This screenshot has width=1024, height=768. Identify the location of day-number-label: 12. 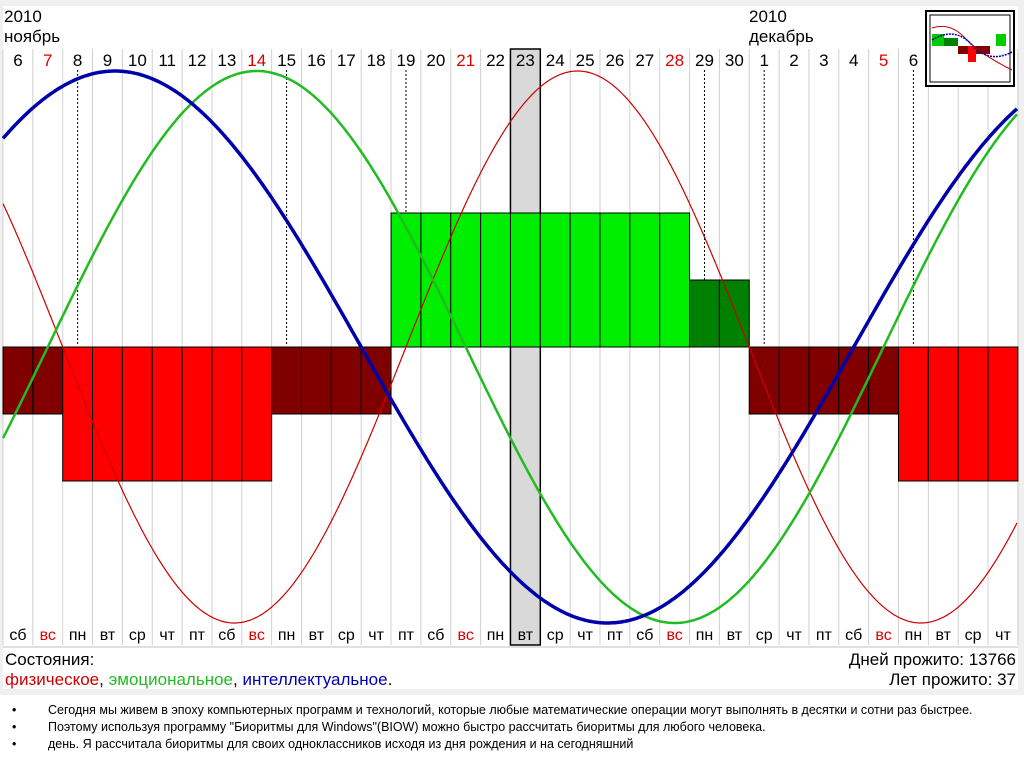
(197, 60).